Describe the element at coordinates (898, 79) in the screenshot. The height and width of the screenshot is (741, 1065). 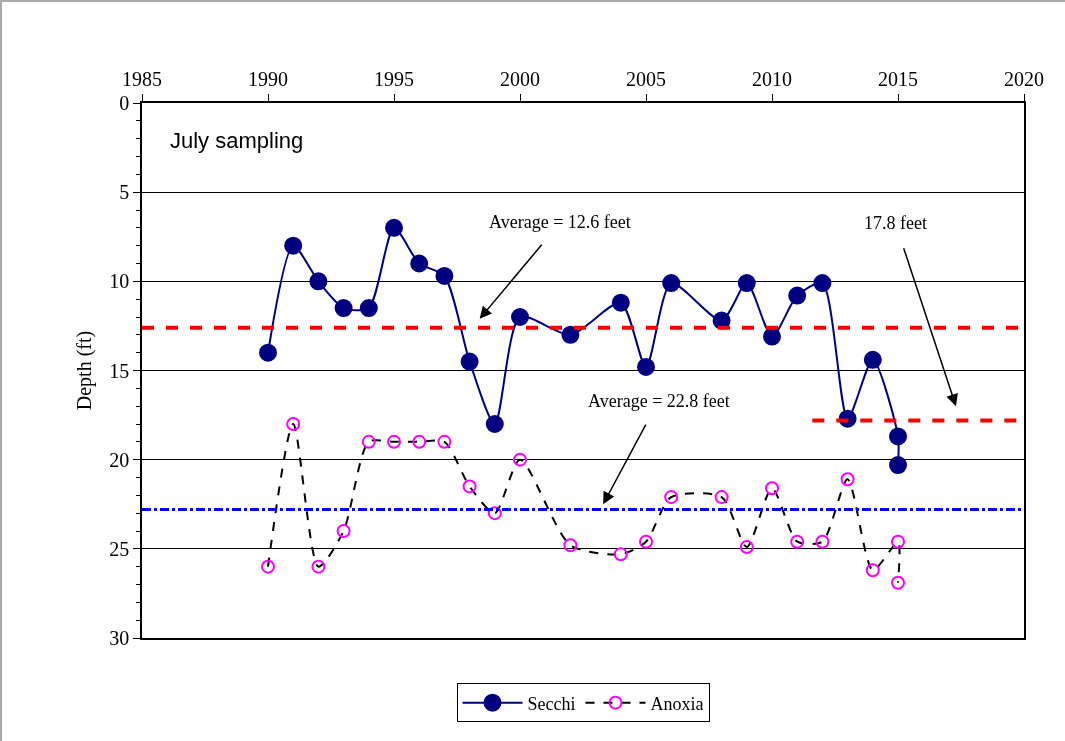
I see `x-tick-label: 2015` at that location.